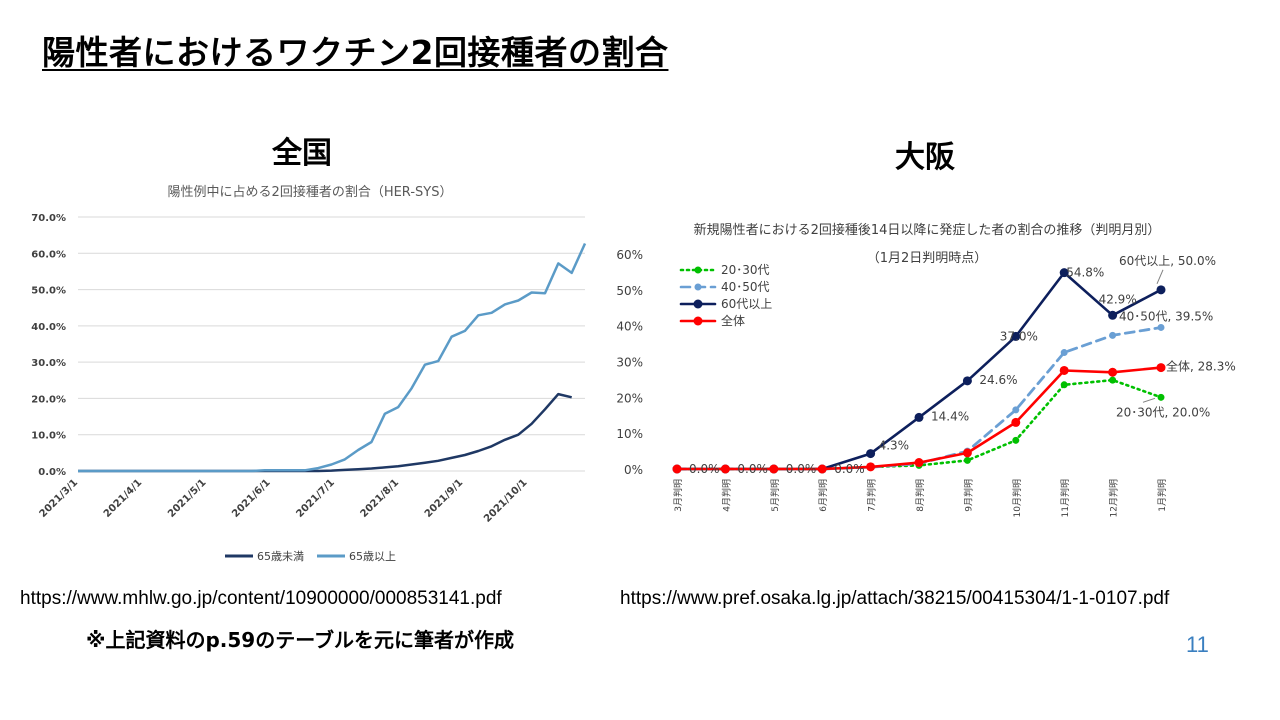  What do you see at coordinates (505, 500) in the screenshot?
I see `national-x-tick-label: 2021/10/1` at bounding box center [505, 500].